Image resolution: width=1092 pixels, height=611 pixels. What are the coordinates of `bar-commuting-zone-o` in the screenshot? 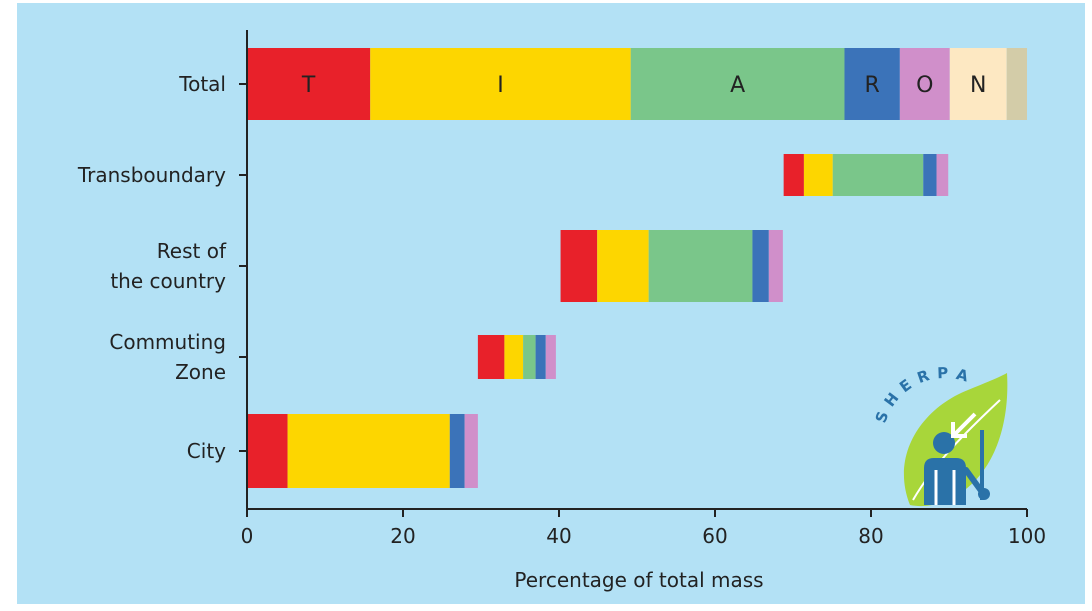 It's located at (550, 357).